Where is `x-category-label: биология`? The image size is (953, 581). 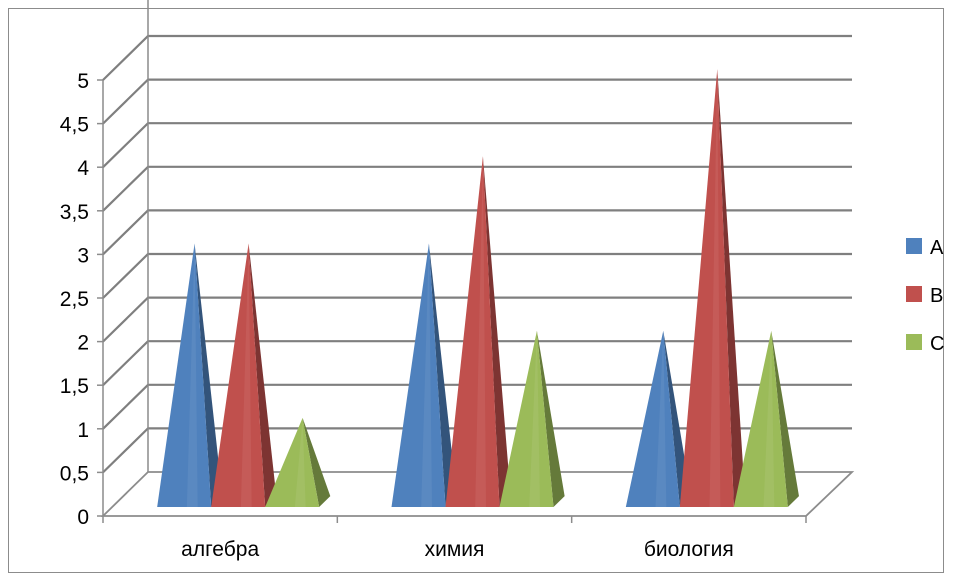 x-category-label: биология is located at coordinates (689, 549).